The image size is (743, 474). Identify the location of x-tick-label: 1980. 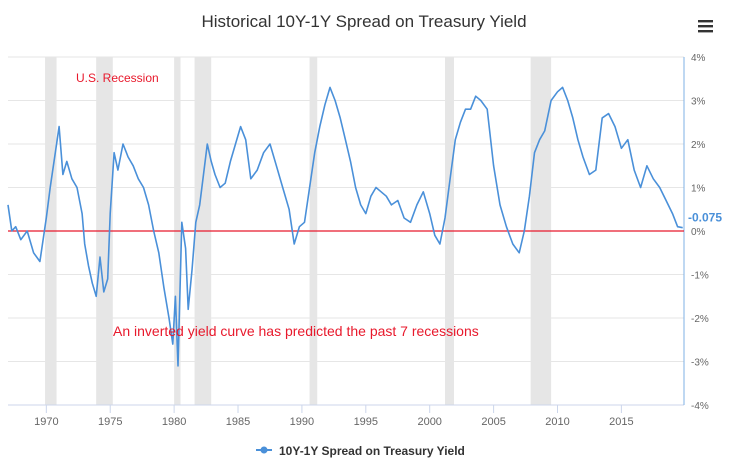
(174, 422).